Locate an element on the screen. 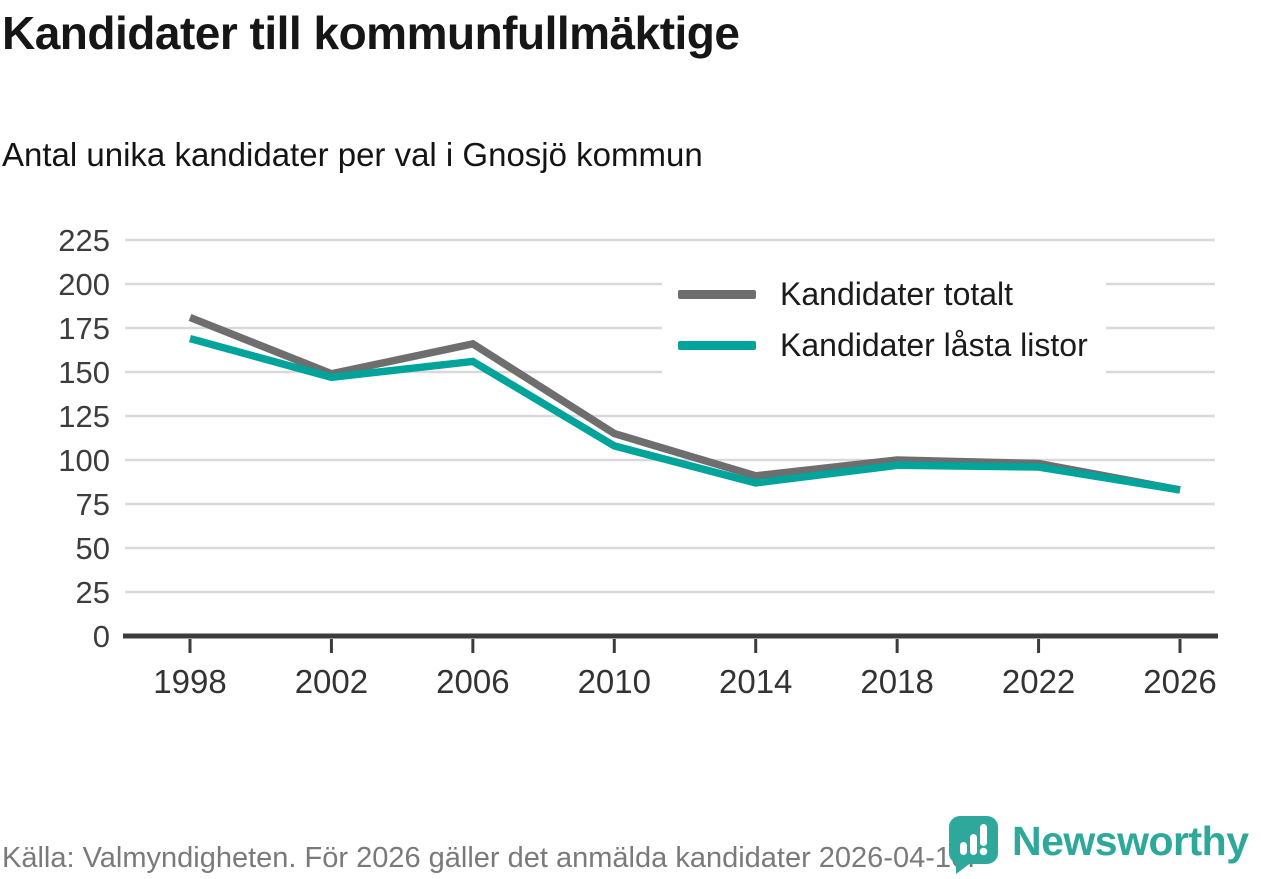 This screenshot has height=879, width=1262. x-tick-label: 2002 is located at coordinates (331, 681).